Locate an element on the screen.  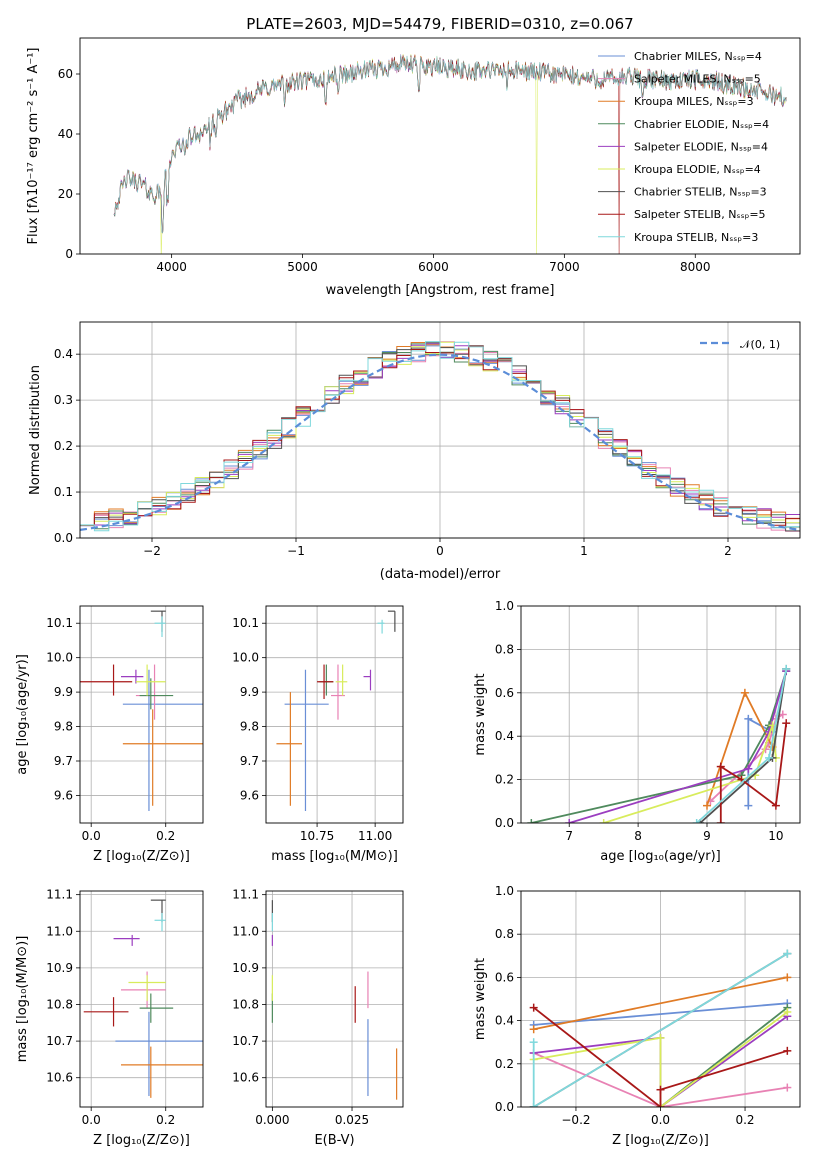
x-tick-label: 7 is located at coordinates (569, 836).